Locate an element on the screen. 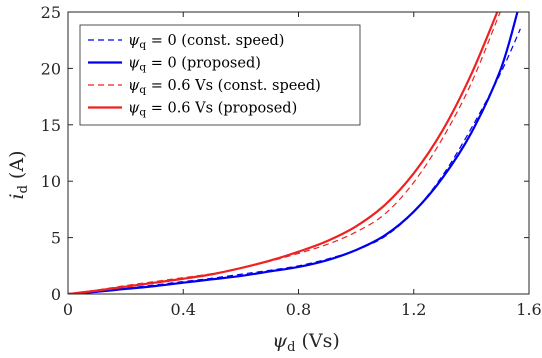  legend-box is located at coordinates (220, 75).